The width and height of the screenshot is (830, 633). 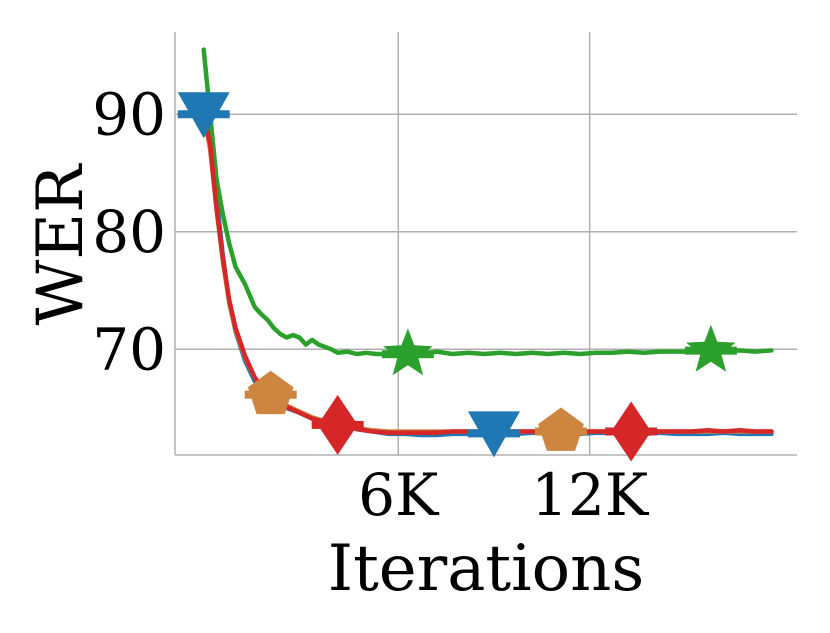 I want to click on x-tick-label: 6K, so click(x=399, y=495).